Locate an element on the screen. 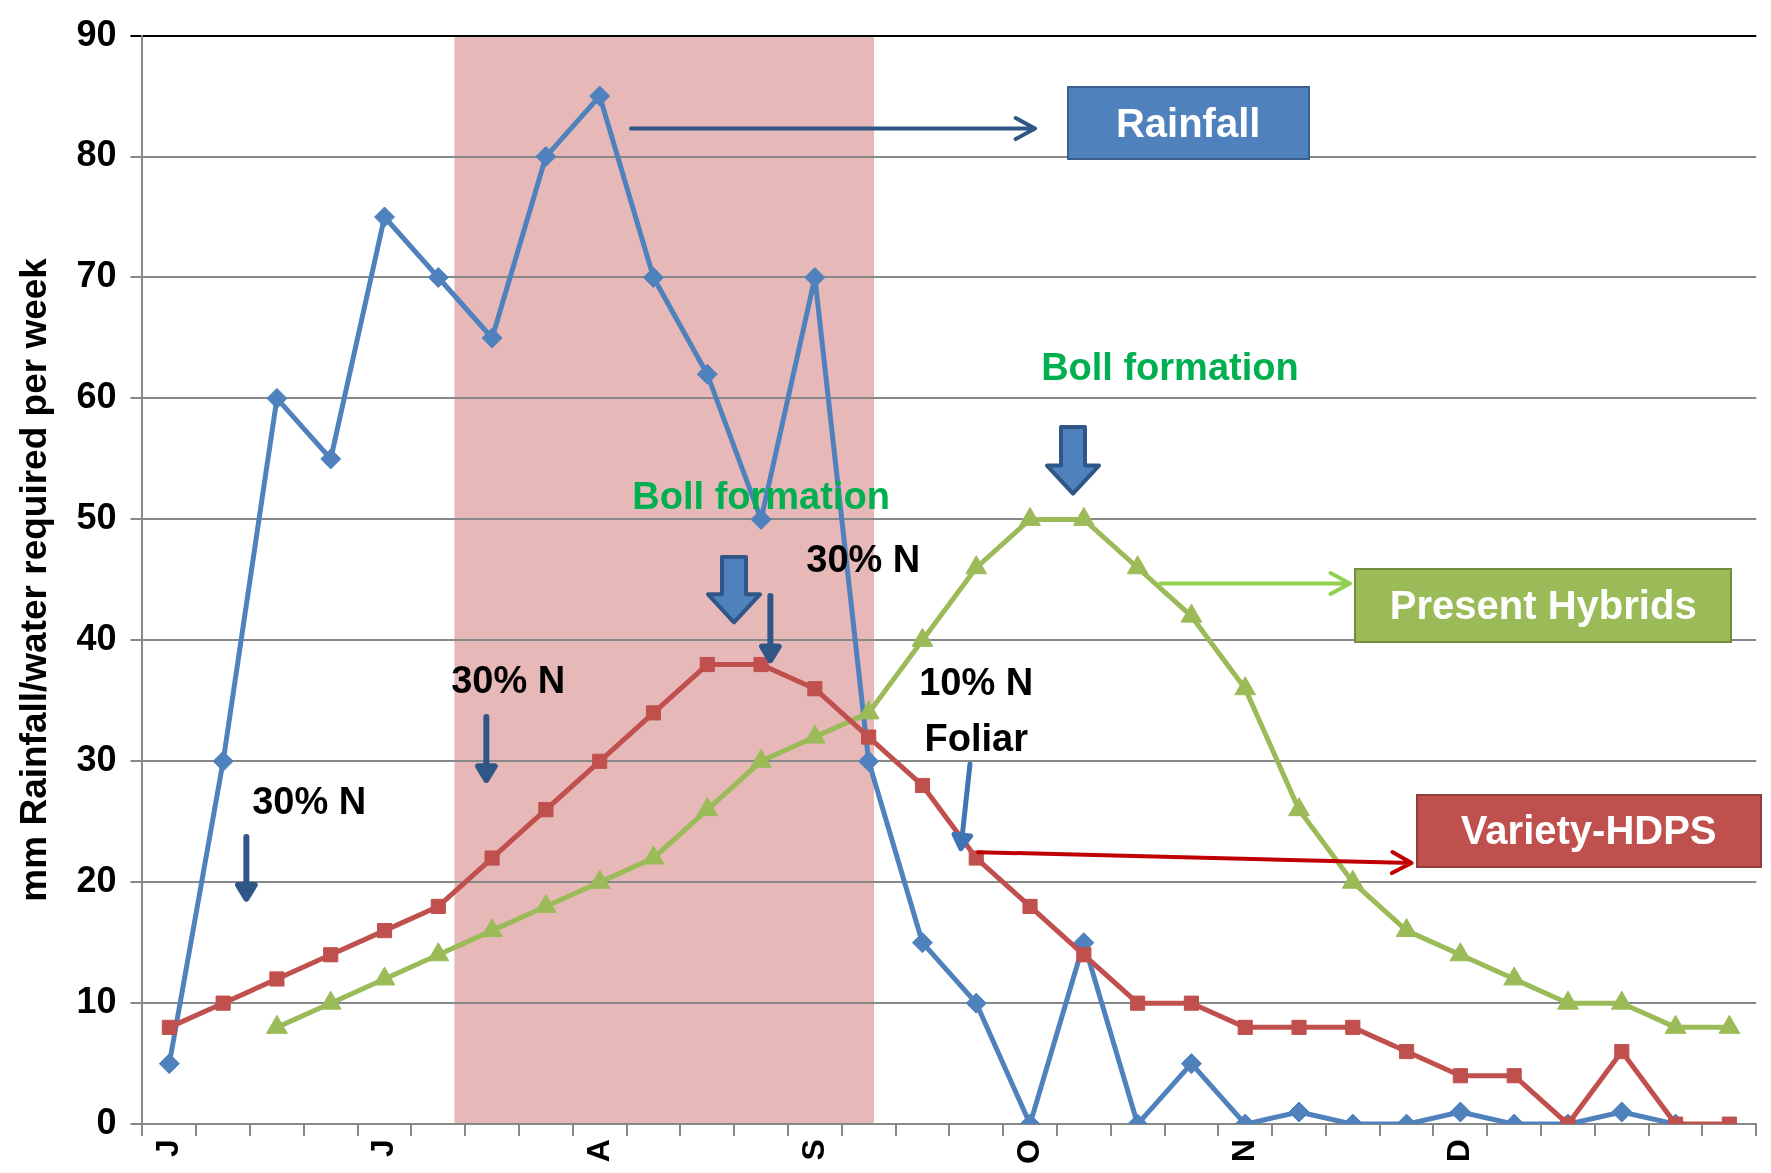 The height and width of the screenshot is (1173, 1771). text: Variety-HDPS is located at coordinates (1588, 830).